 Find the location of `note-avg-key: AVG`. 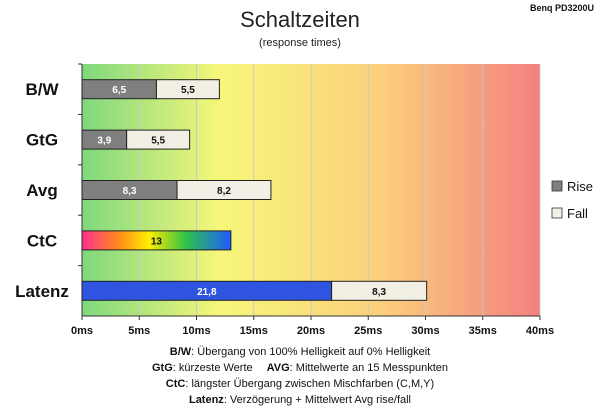

note-avg-key: AVG is located at coordinates (278, 368).